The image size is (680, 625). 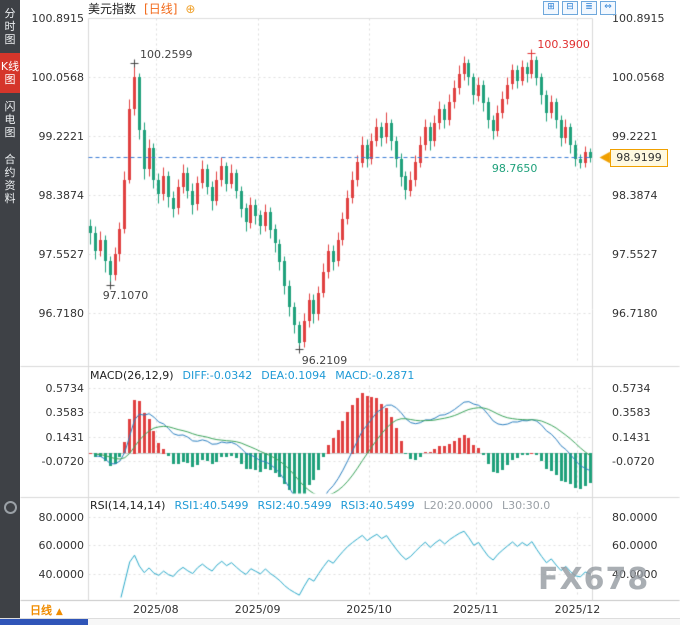 What do you see at coordinates (579, 8) in the screenshot?
I see `chart-toolbar: ⊞ ⊟ ≣ ⇔` at bounding box center [579, 8].